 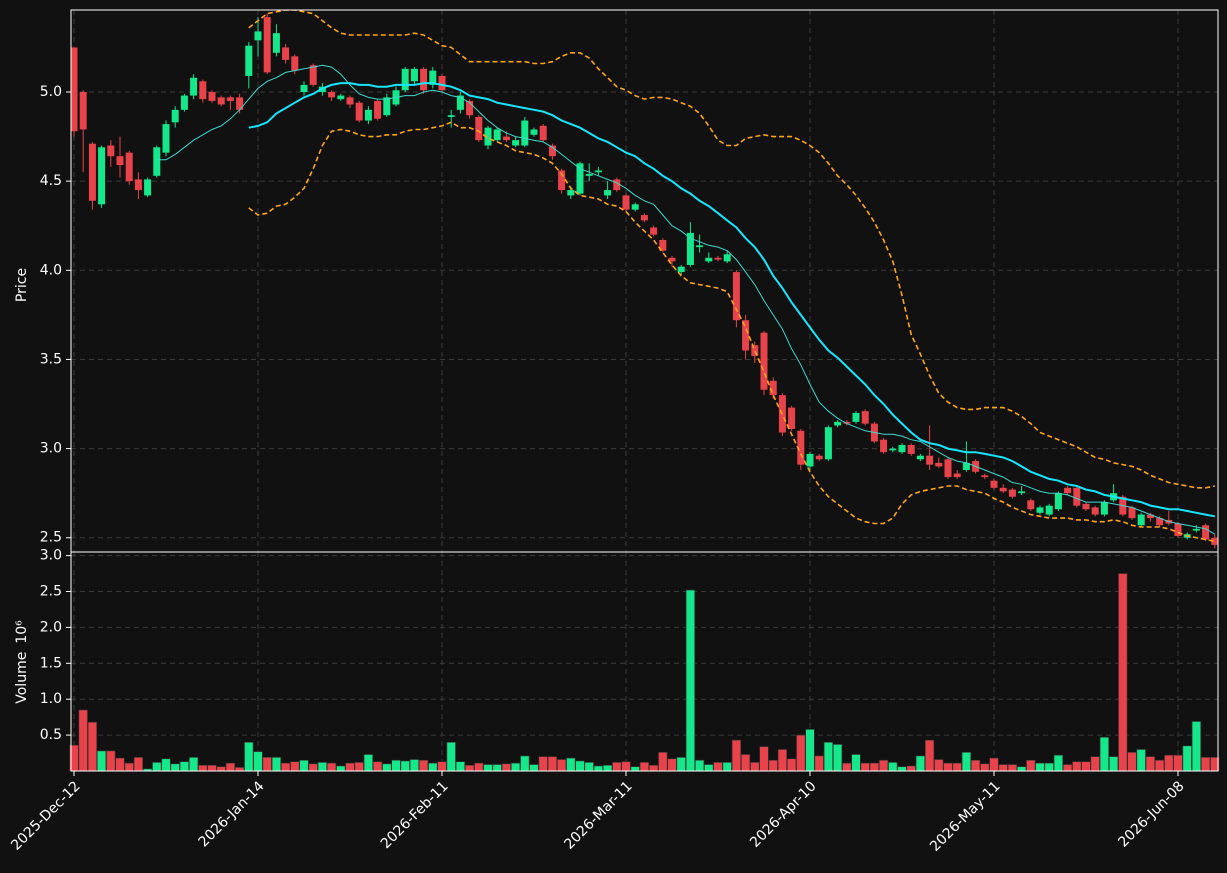 What do you see at coordinates (51, 663) in the screenshot?
I see `y-tick-label: 1.5` at bounding box center [51, 663].